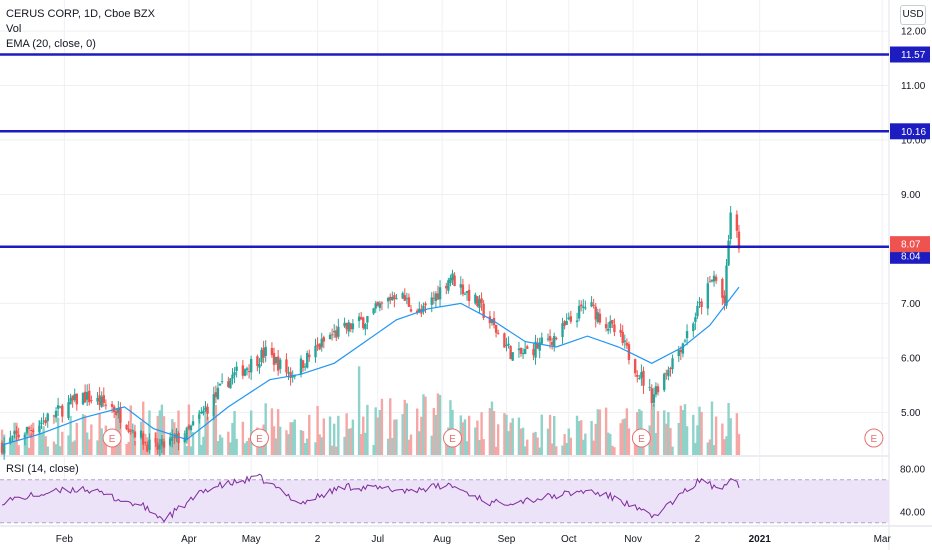  I want to click on level-price-label-bg, so click(910, 131).